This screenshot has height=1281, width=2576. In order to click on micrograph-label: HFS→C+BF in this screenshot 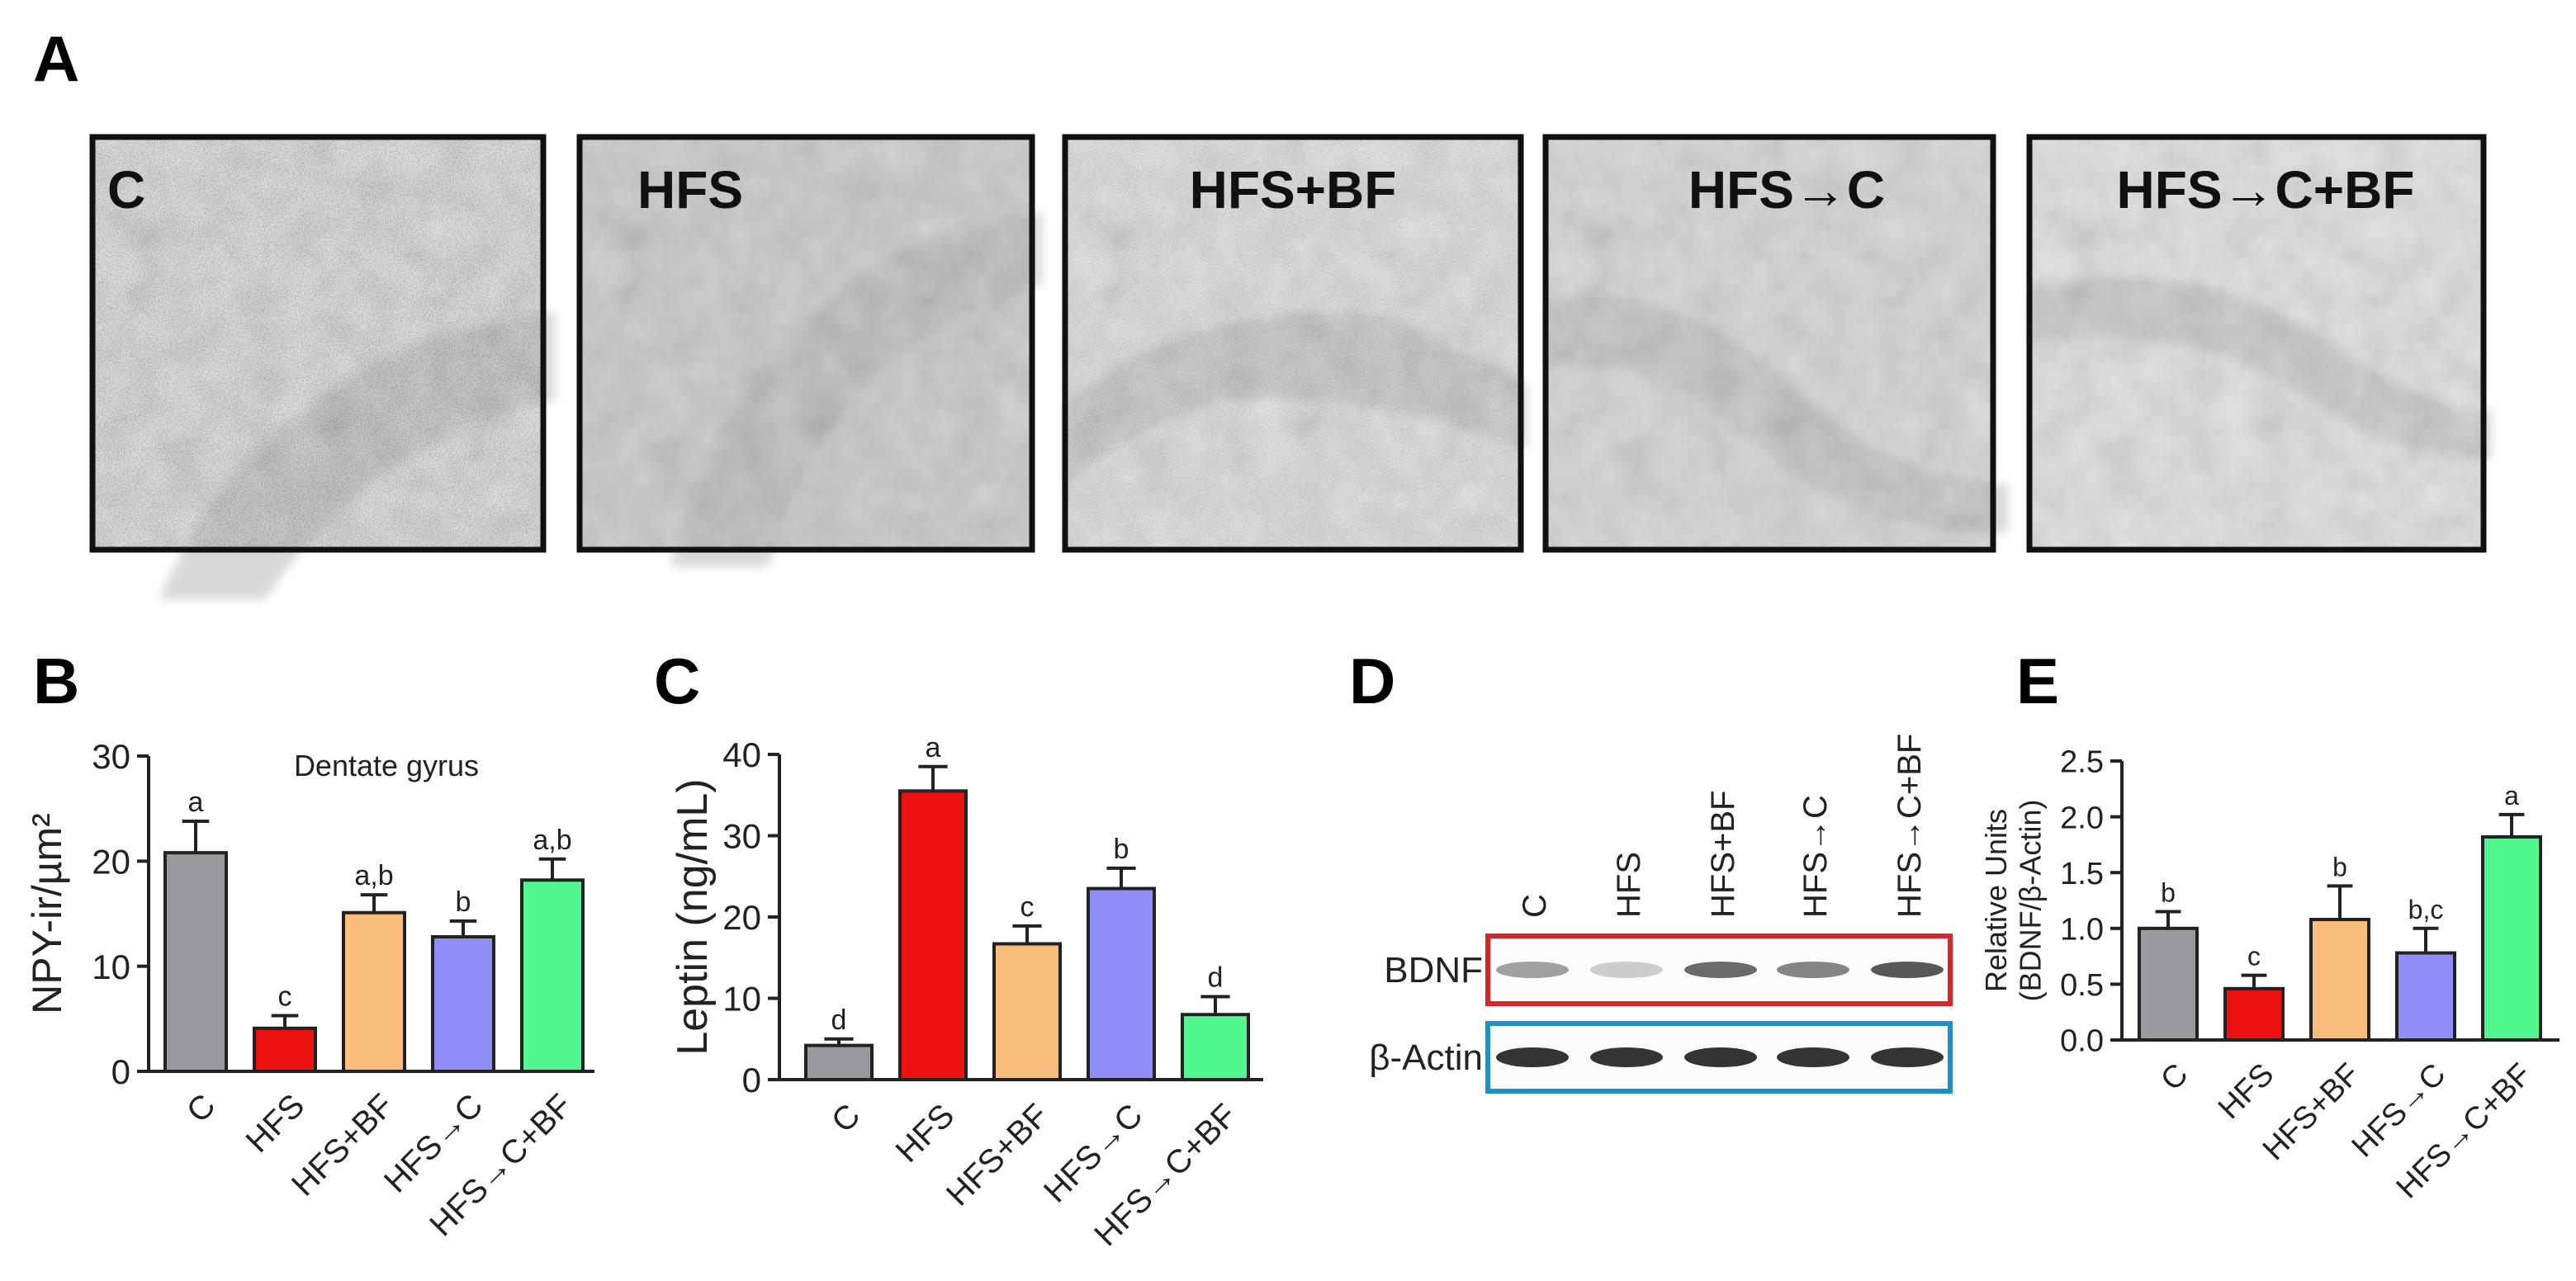, I will do `click(2266, 190)`.